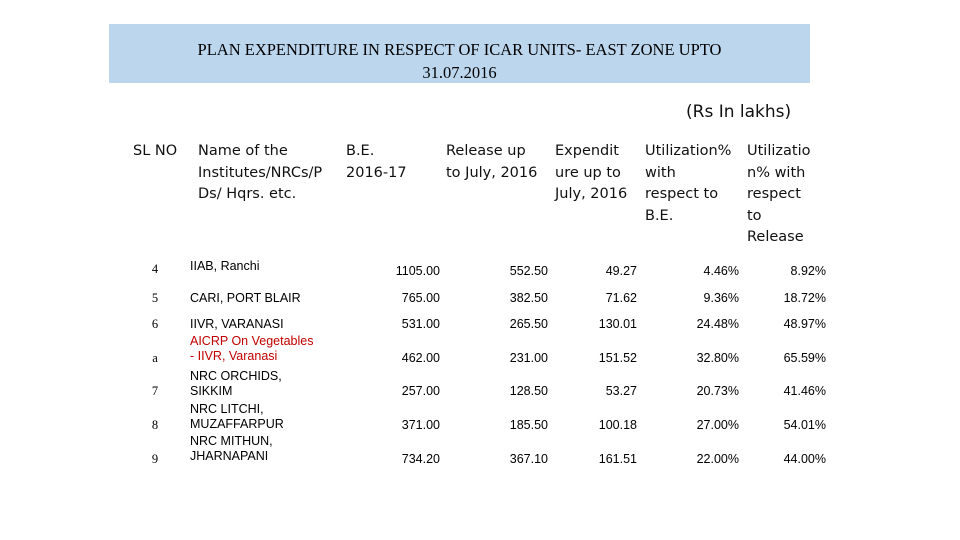  I want to click on cell-expenditure: 53.27, so click(621, 391).